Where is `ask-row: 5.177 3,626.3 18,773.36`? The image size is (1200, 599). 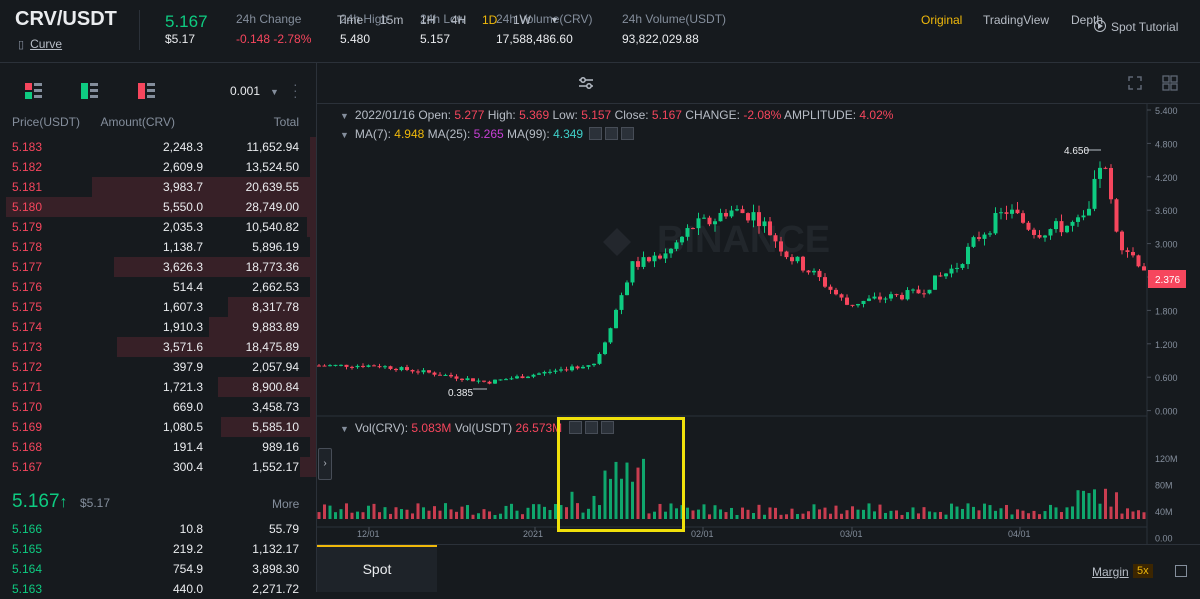 ask-row: 5.177 3,626.3 18,773.36 is located at coordinates (158, 267).